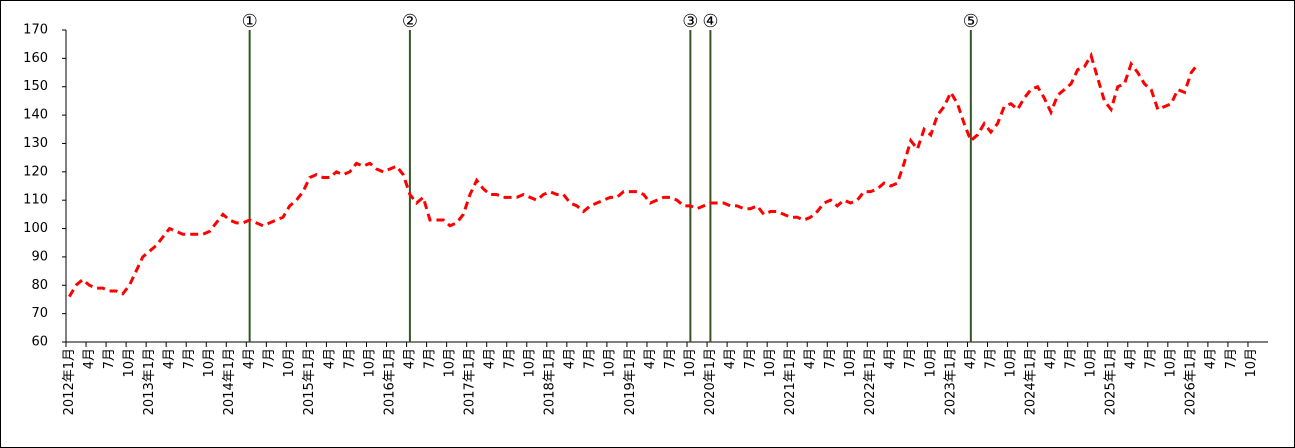  Describe the element at coordinates (250, 21) in the screenshot. I see `event-label: ①` at that location.